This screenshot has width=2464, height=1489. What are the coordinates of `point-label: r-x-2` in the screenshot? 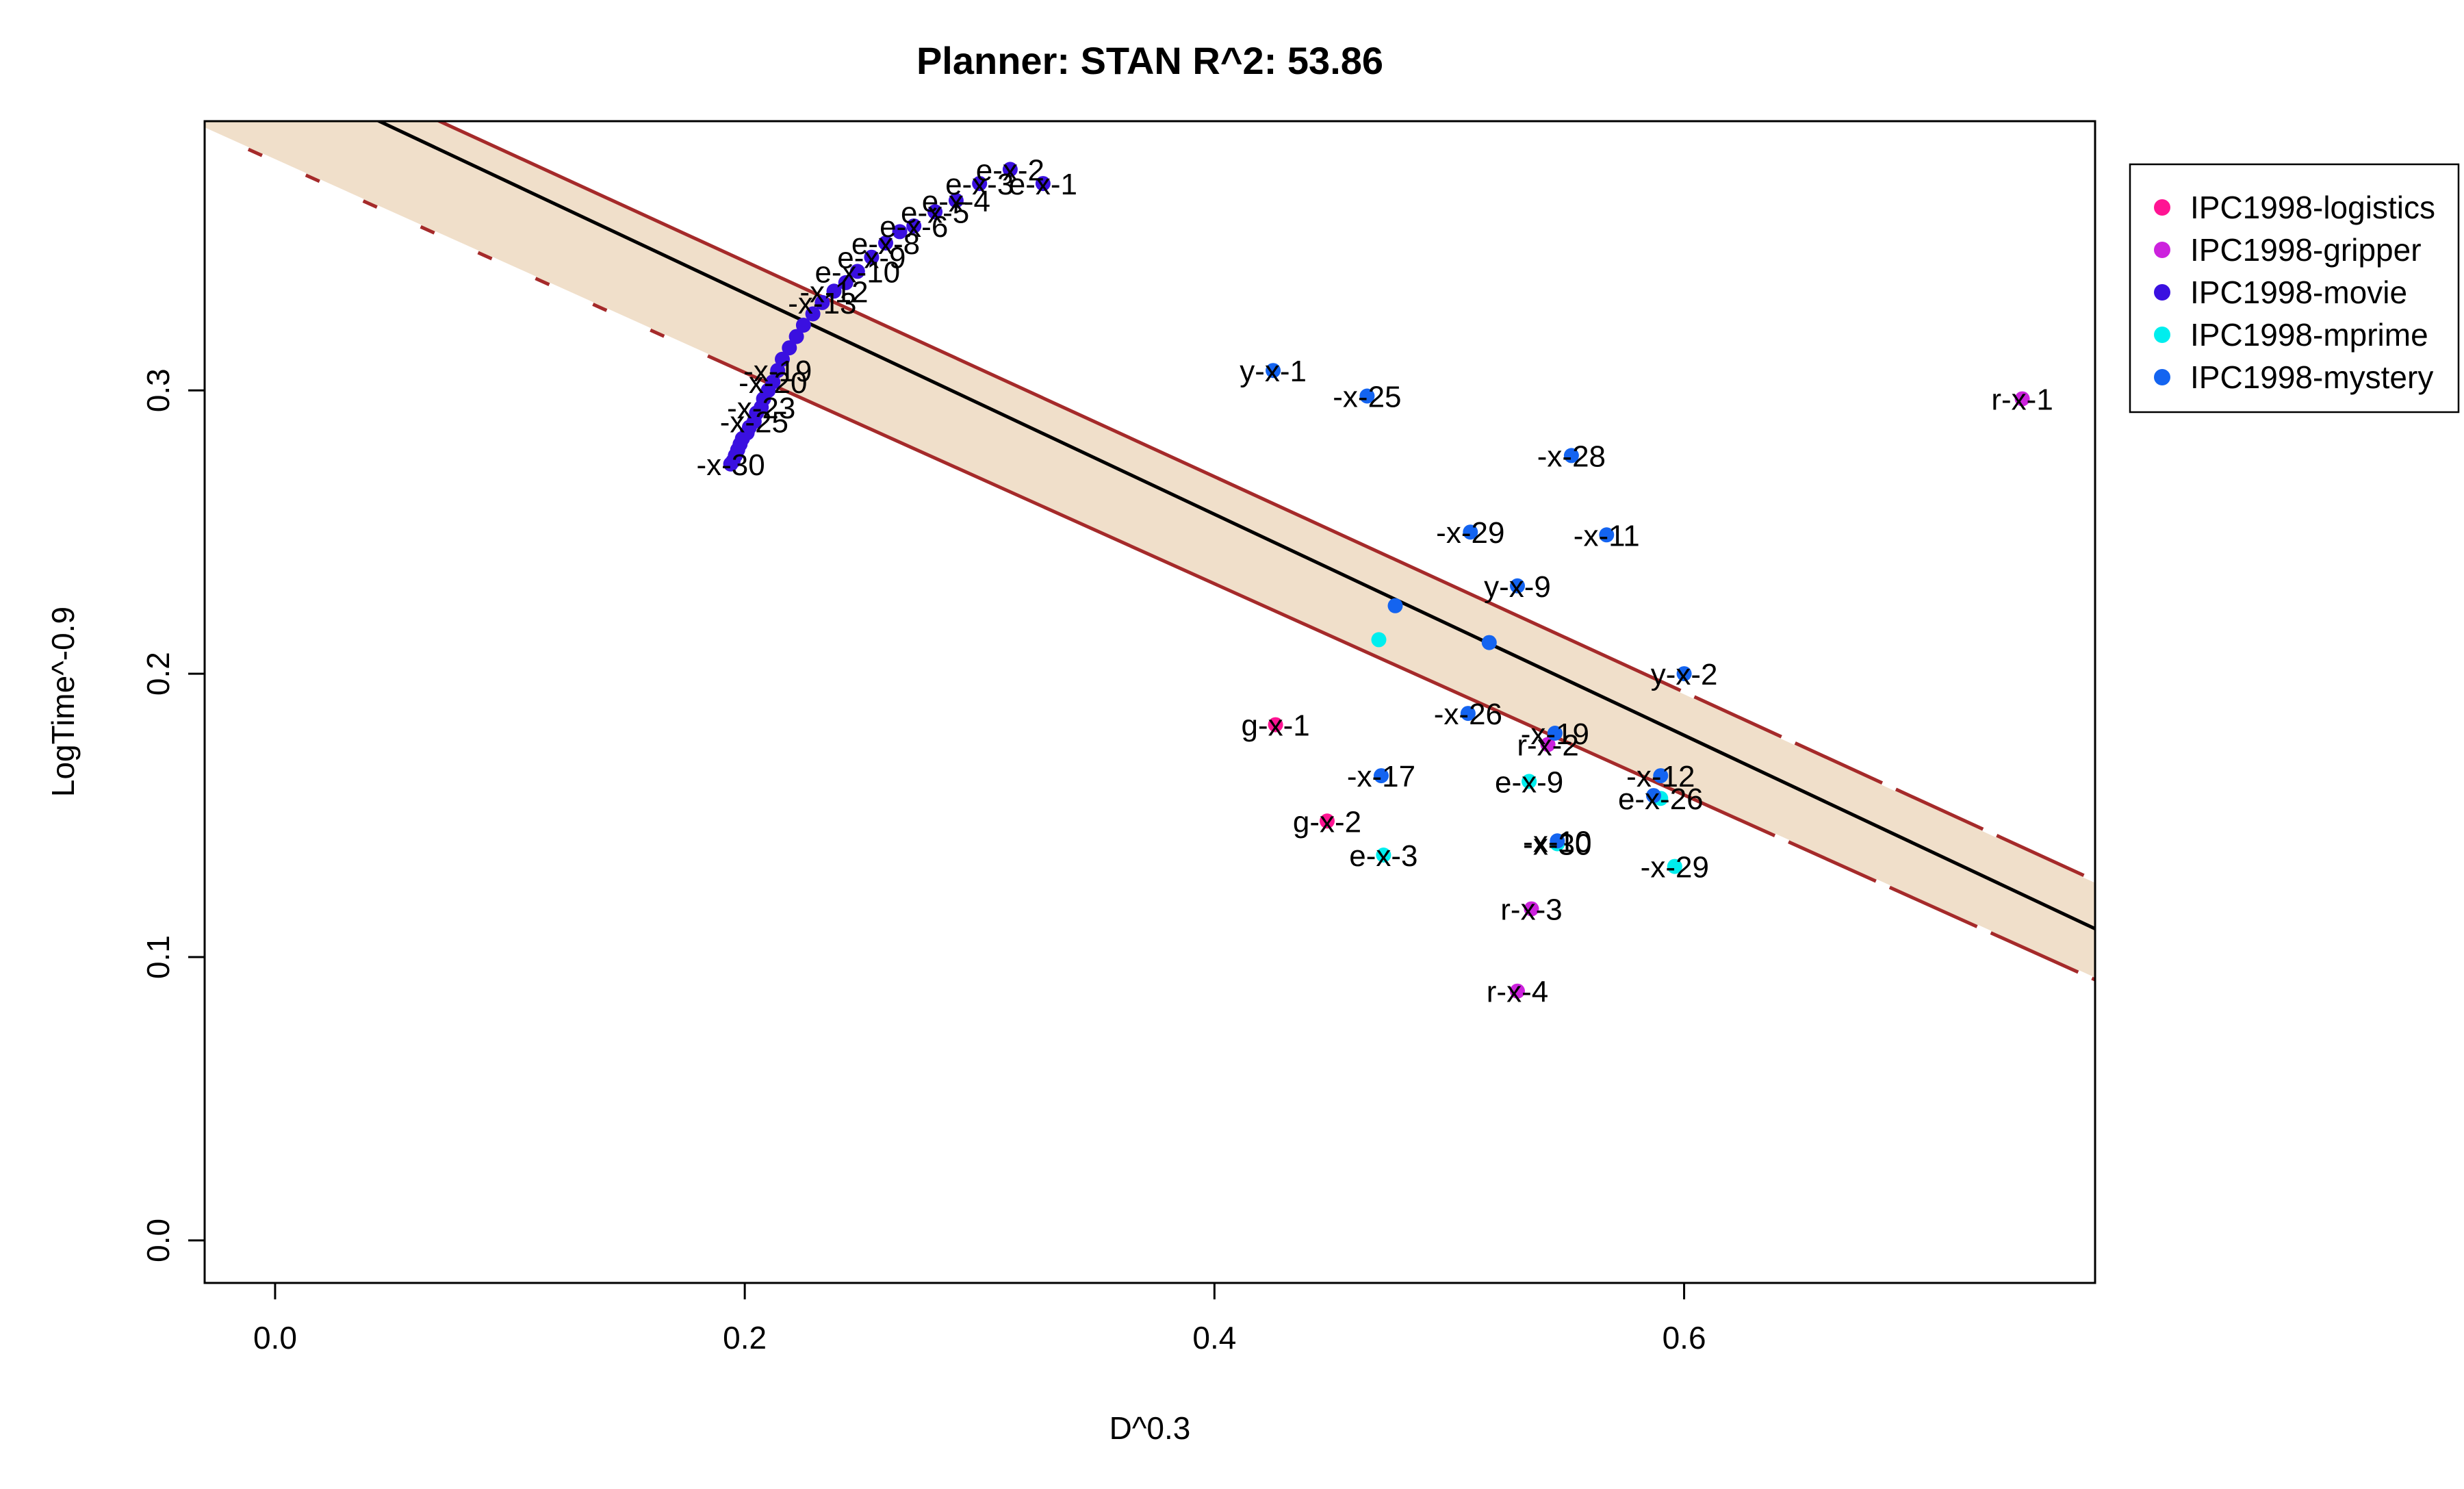 It's located at (1547, 746).